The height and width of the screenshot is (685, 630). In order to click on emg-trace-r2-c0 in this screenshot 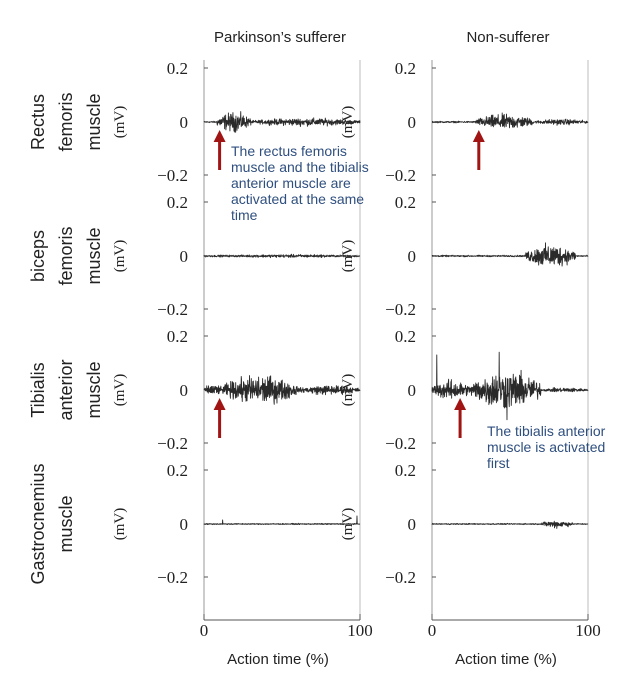, I will do `click(282, 390)`.